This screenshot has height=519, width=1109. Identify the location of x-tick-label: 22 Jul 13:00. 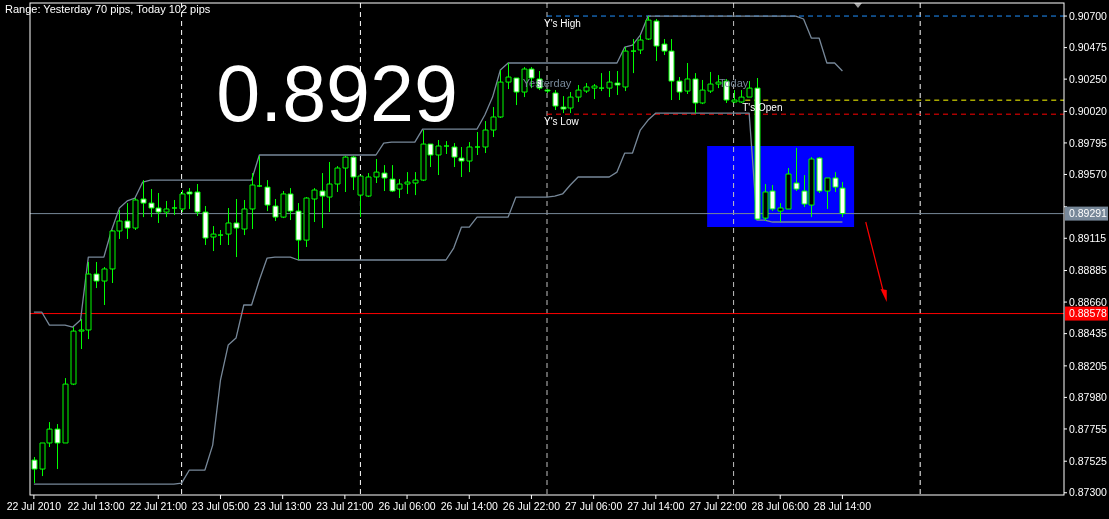
(96, 506).